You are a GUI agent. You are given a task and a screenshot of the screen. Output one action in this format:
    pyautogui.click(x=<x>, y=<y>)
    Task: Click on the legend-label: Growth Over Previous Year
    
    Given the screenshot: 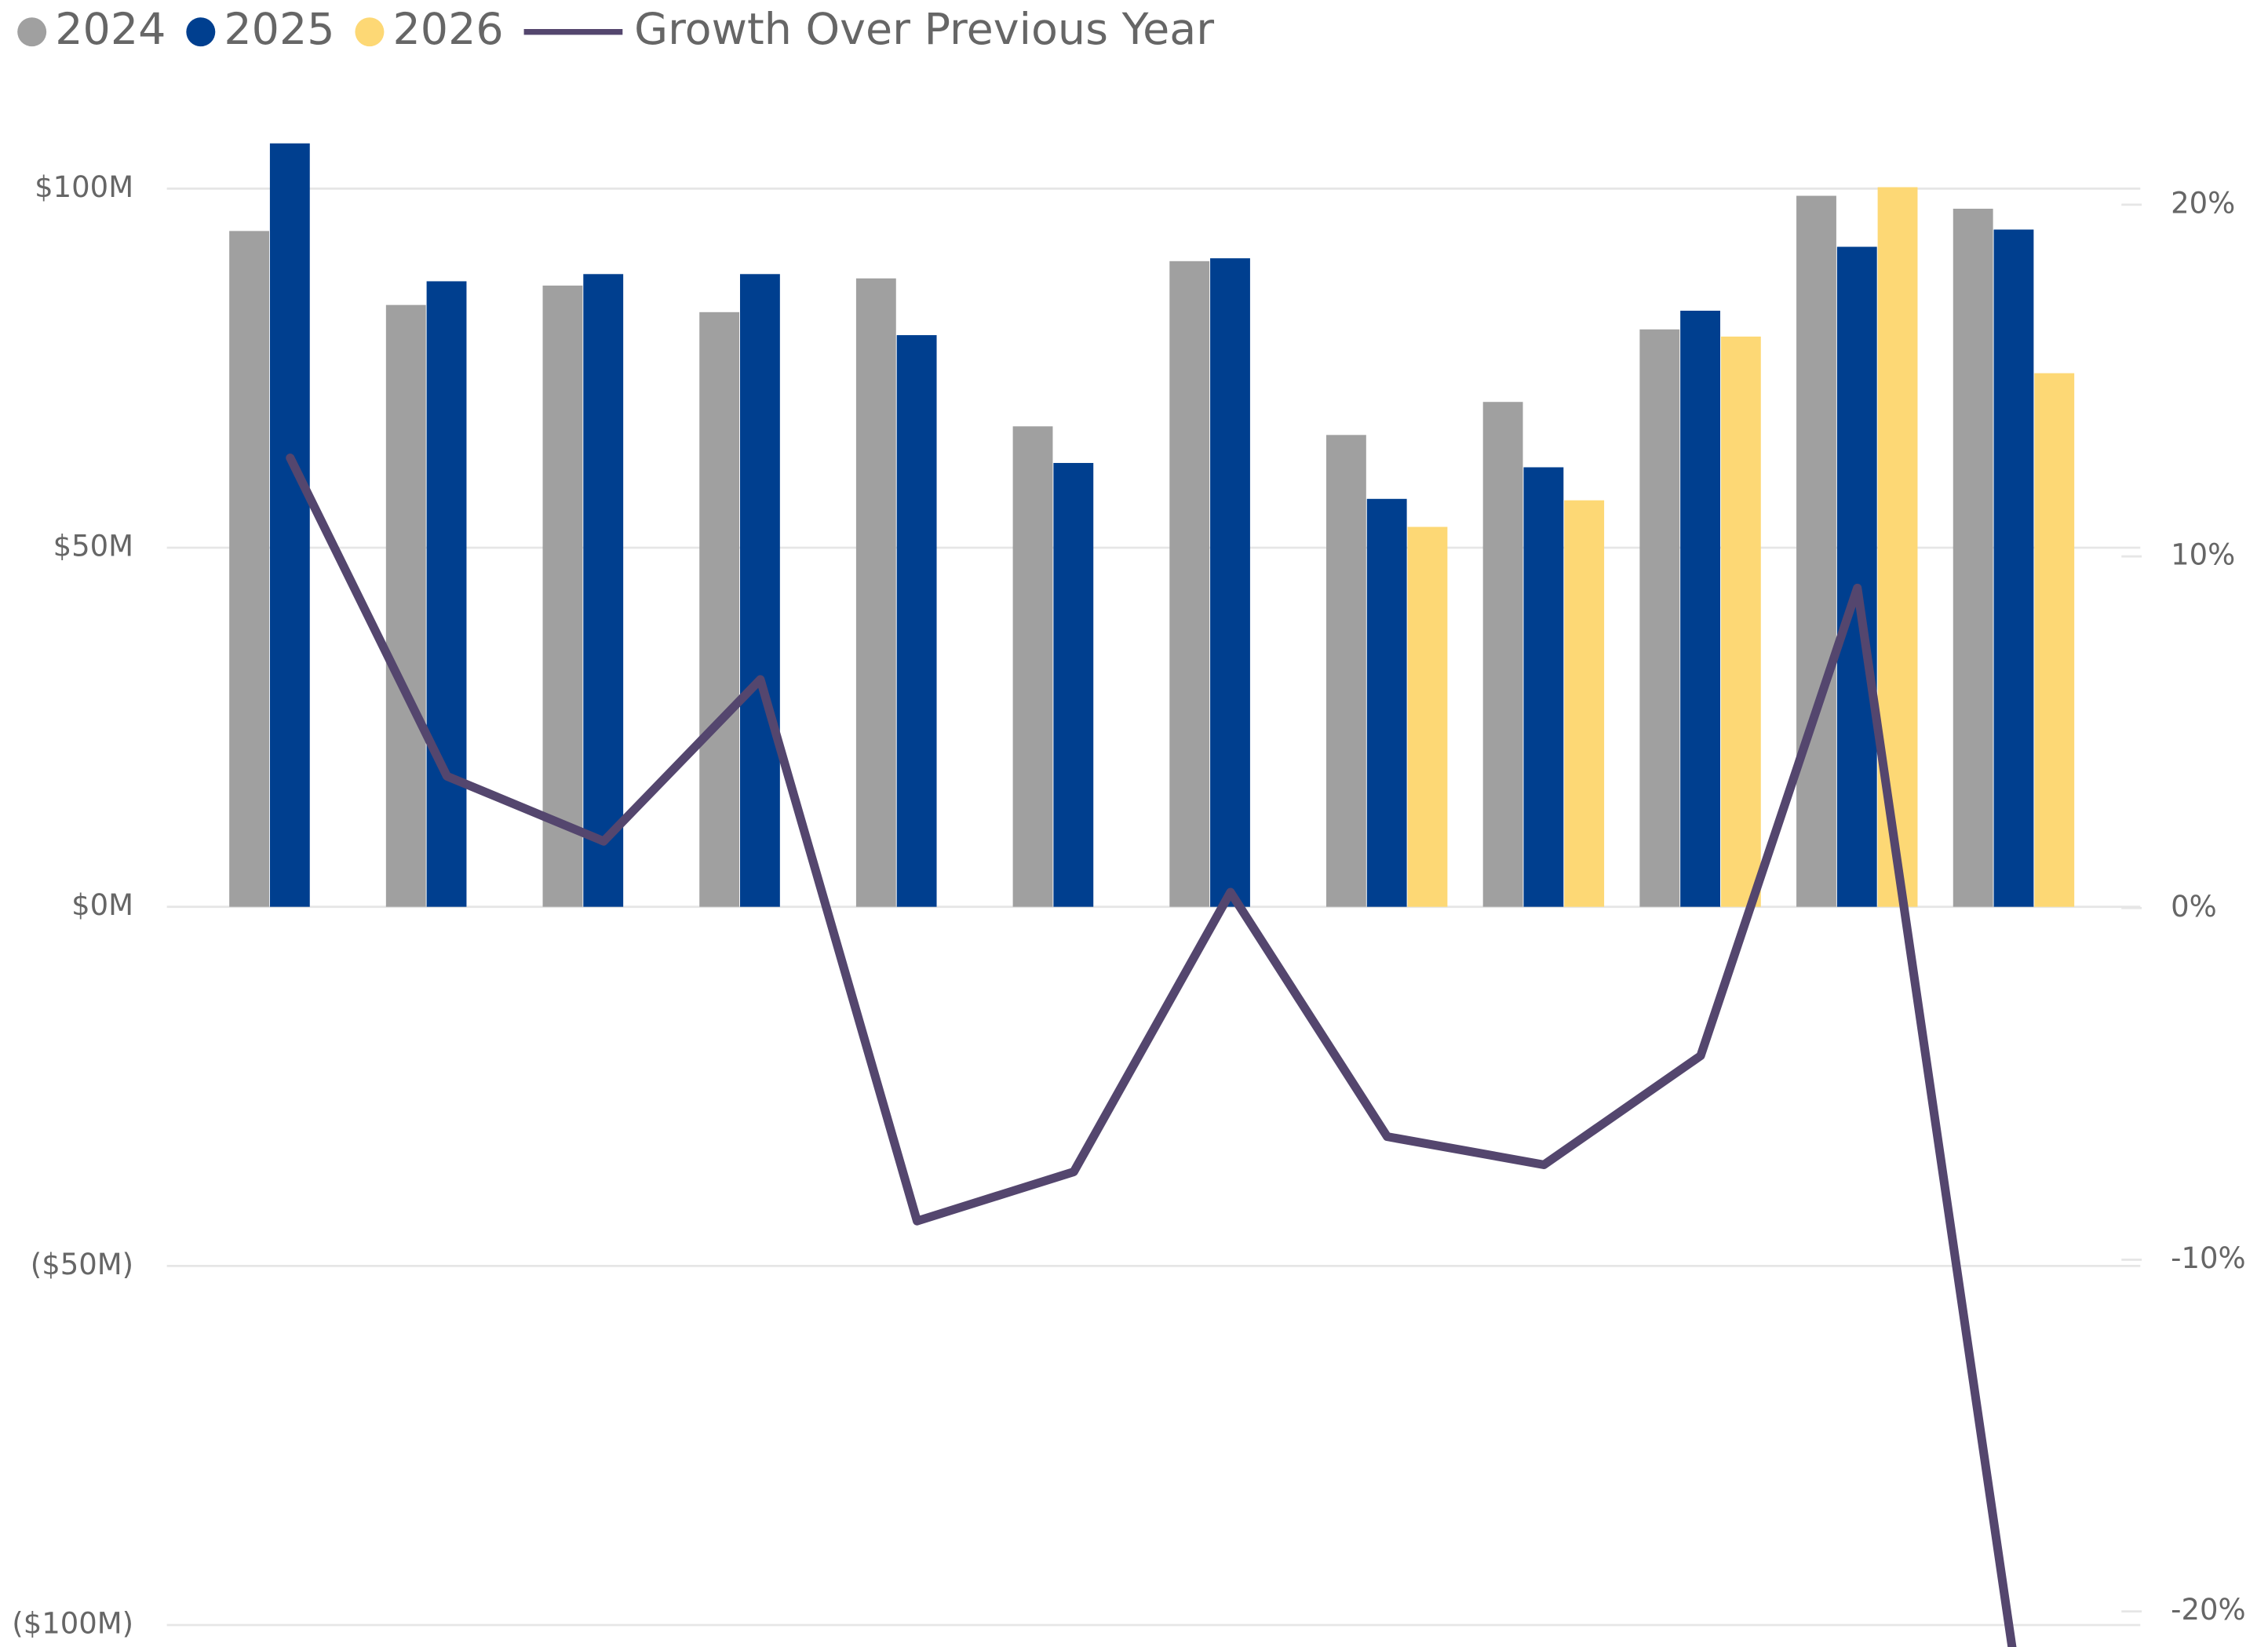 What is the action you would take?
    pyautogui.click(x=924, y=30)
    